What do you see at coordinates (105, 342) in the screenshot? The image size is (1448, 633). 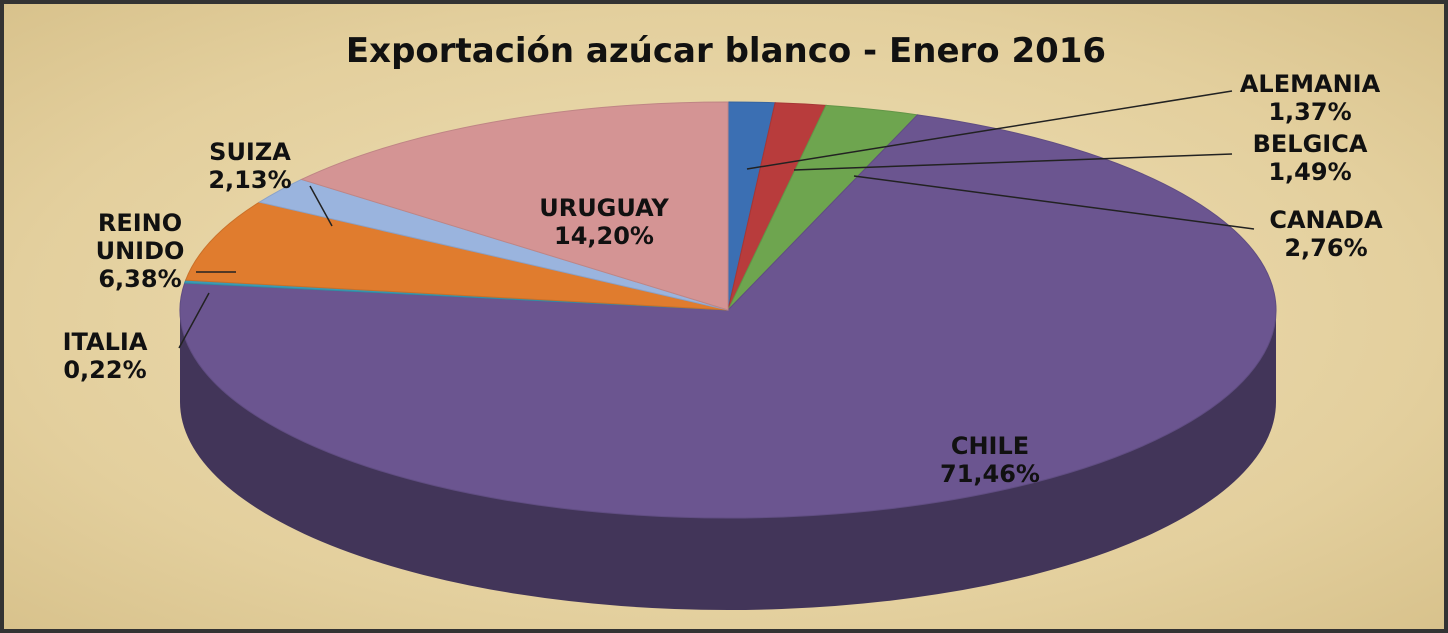 I see `data-label-name: ITALIA` at bounding box center [105, 342].